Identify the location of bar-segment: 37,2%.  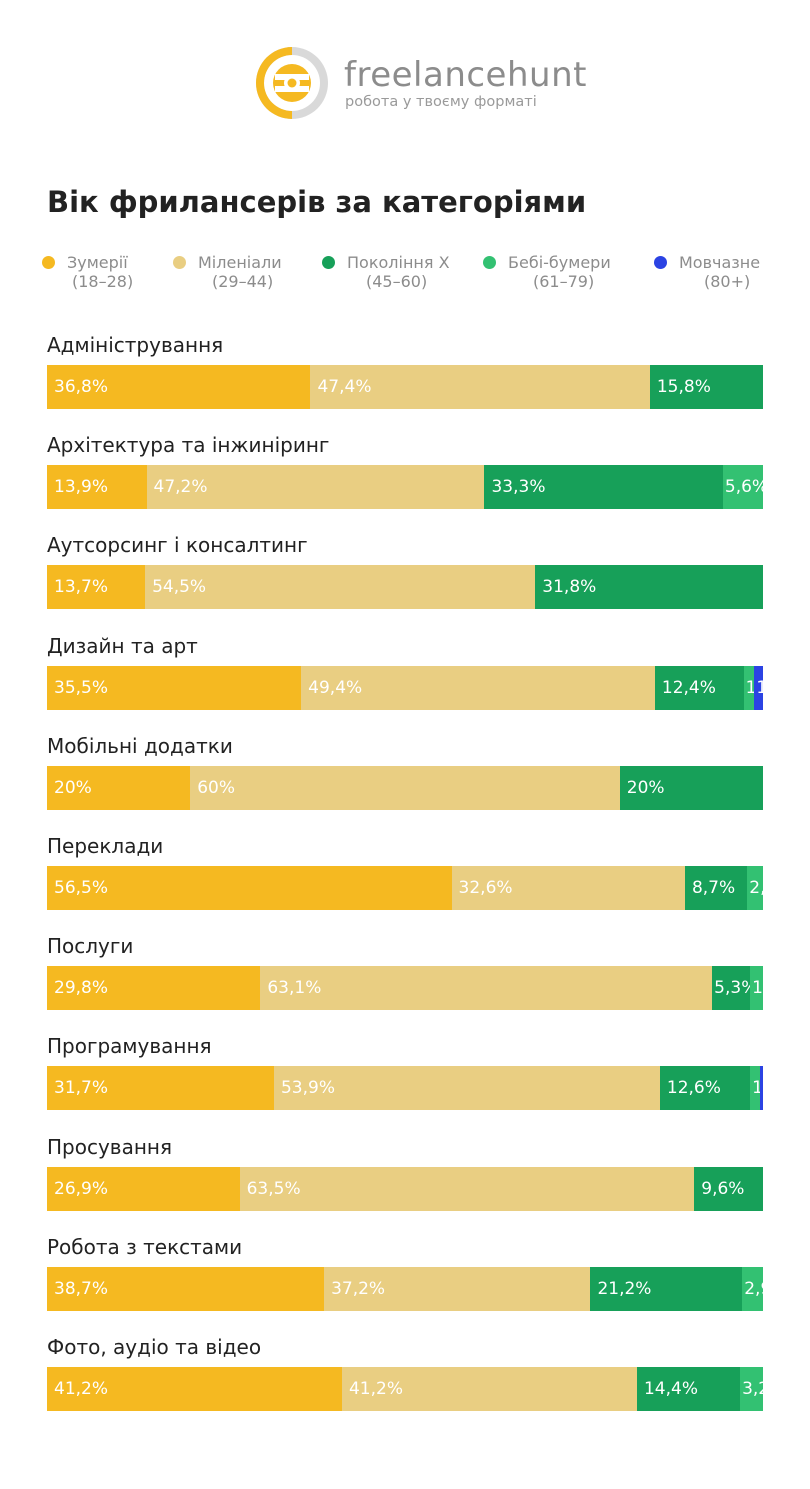
(457, 1288).